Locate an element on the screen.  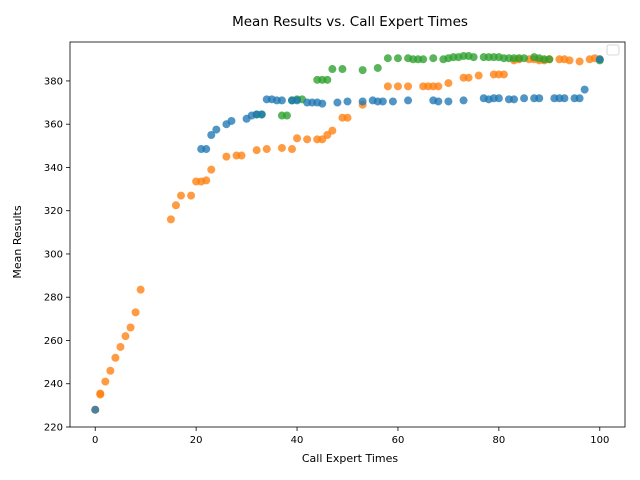
y-axis-label: Mean Results is located at coordinates (17, 241).